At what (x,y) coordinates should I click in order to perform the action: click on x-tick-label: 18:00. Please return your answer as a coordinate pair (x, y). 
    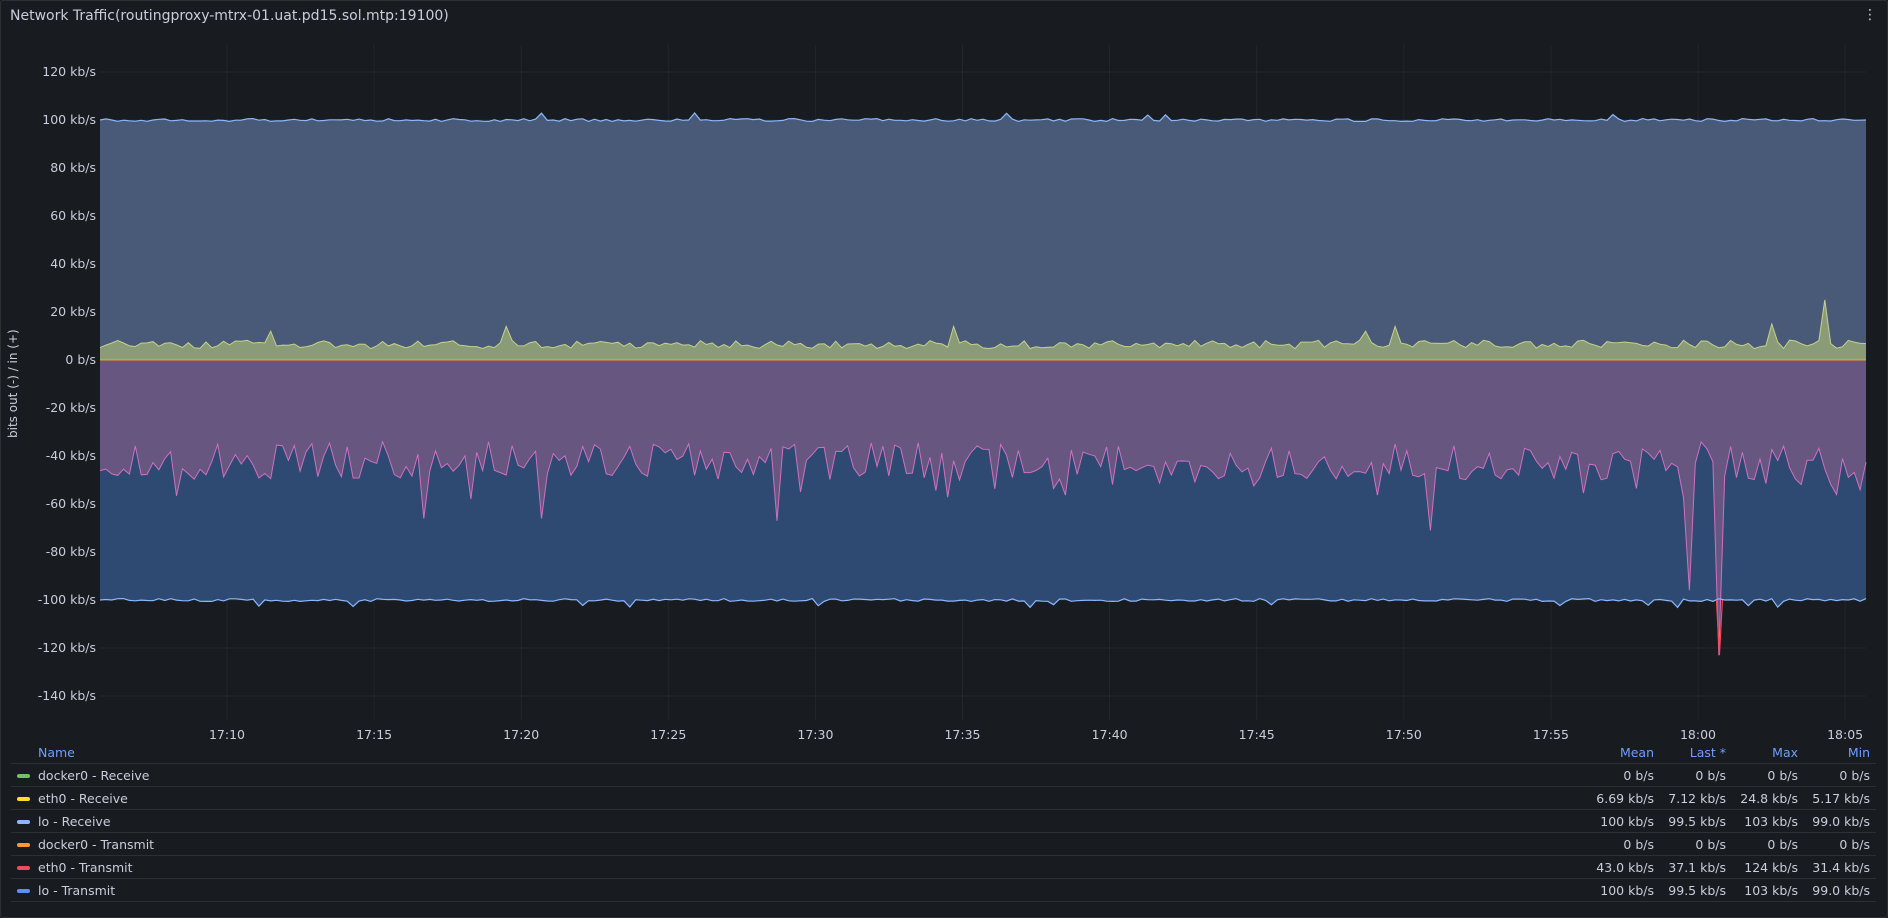
    Looking at the image, I should click on (1698, 733).